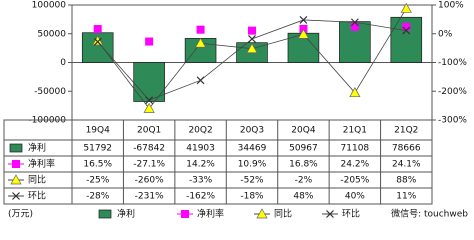 This screenshot has height=240, width=474. Describe the element at coordinates (252, 165) in the screenshot. I see `table-value: 10.9%` at that location.